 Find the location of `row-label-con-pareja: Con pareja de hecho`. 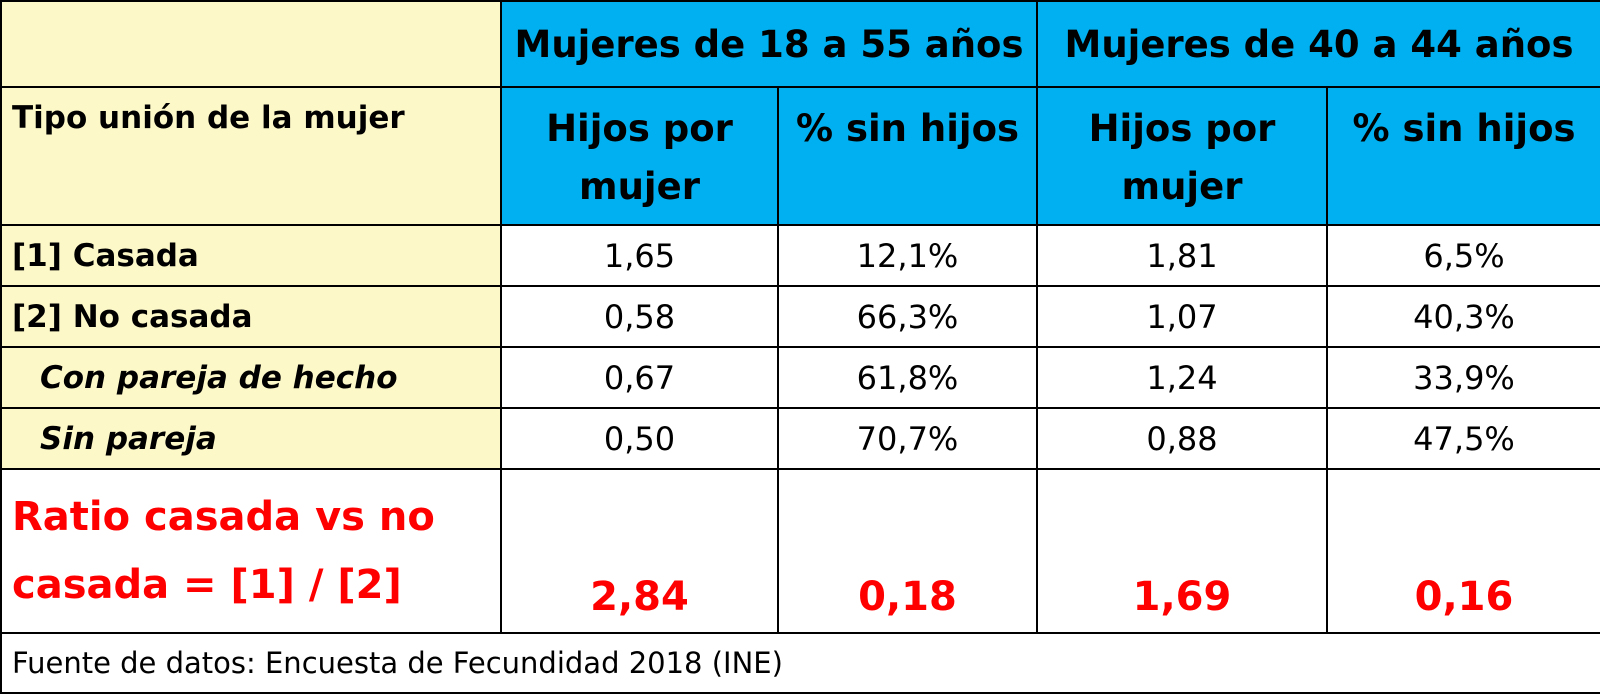

row-label-con-pareja: Con pareja de hecho is located at coordinates (251, 377).